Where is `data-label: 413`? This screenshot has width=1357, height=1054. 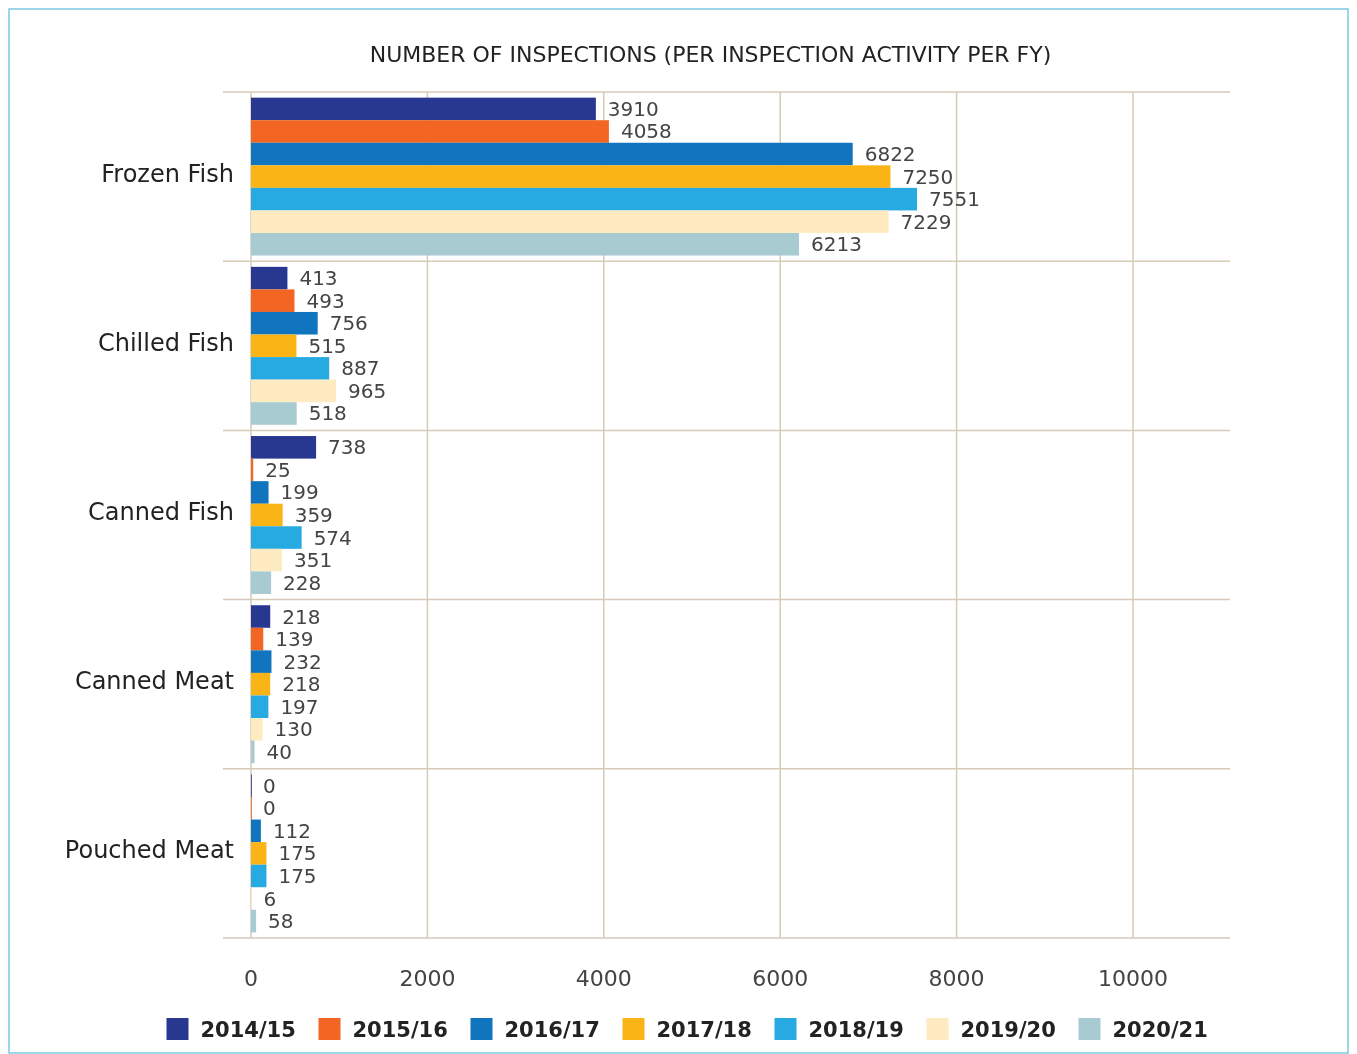 data-label: 413 is located at coordinates (318, 278).